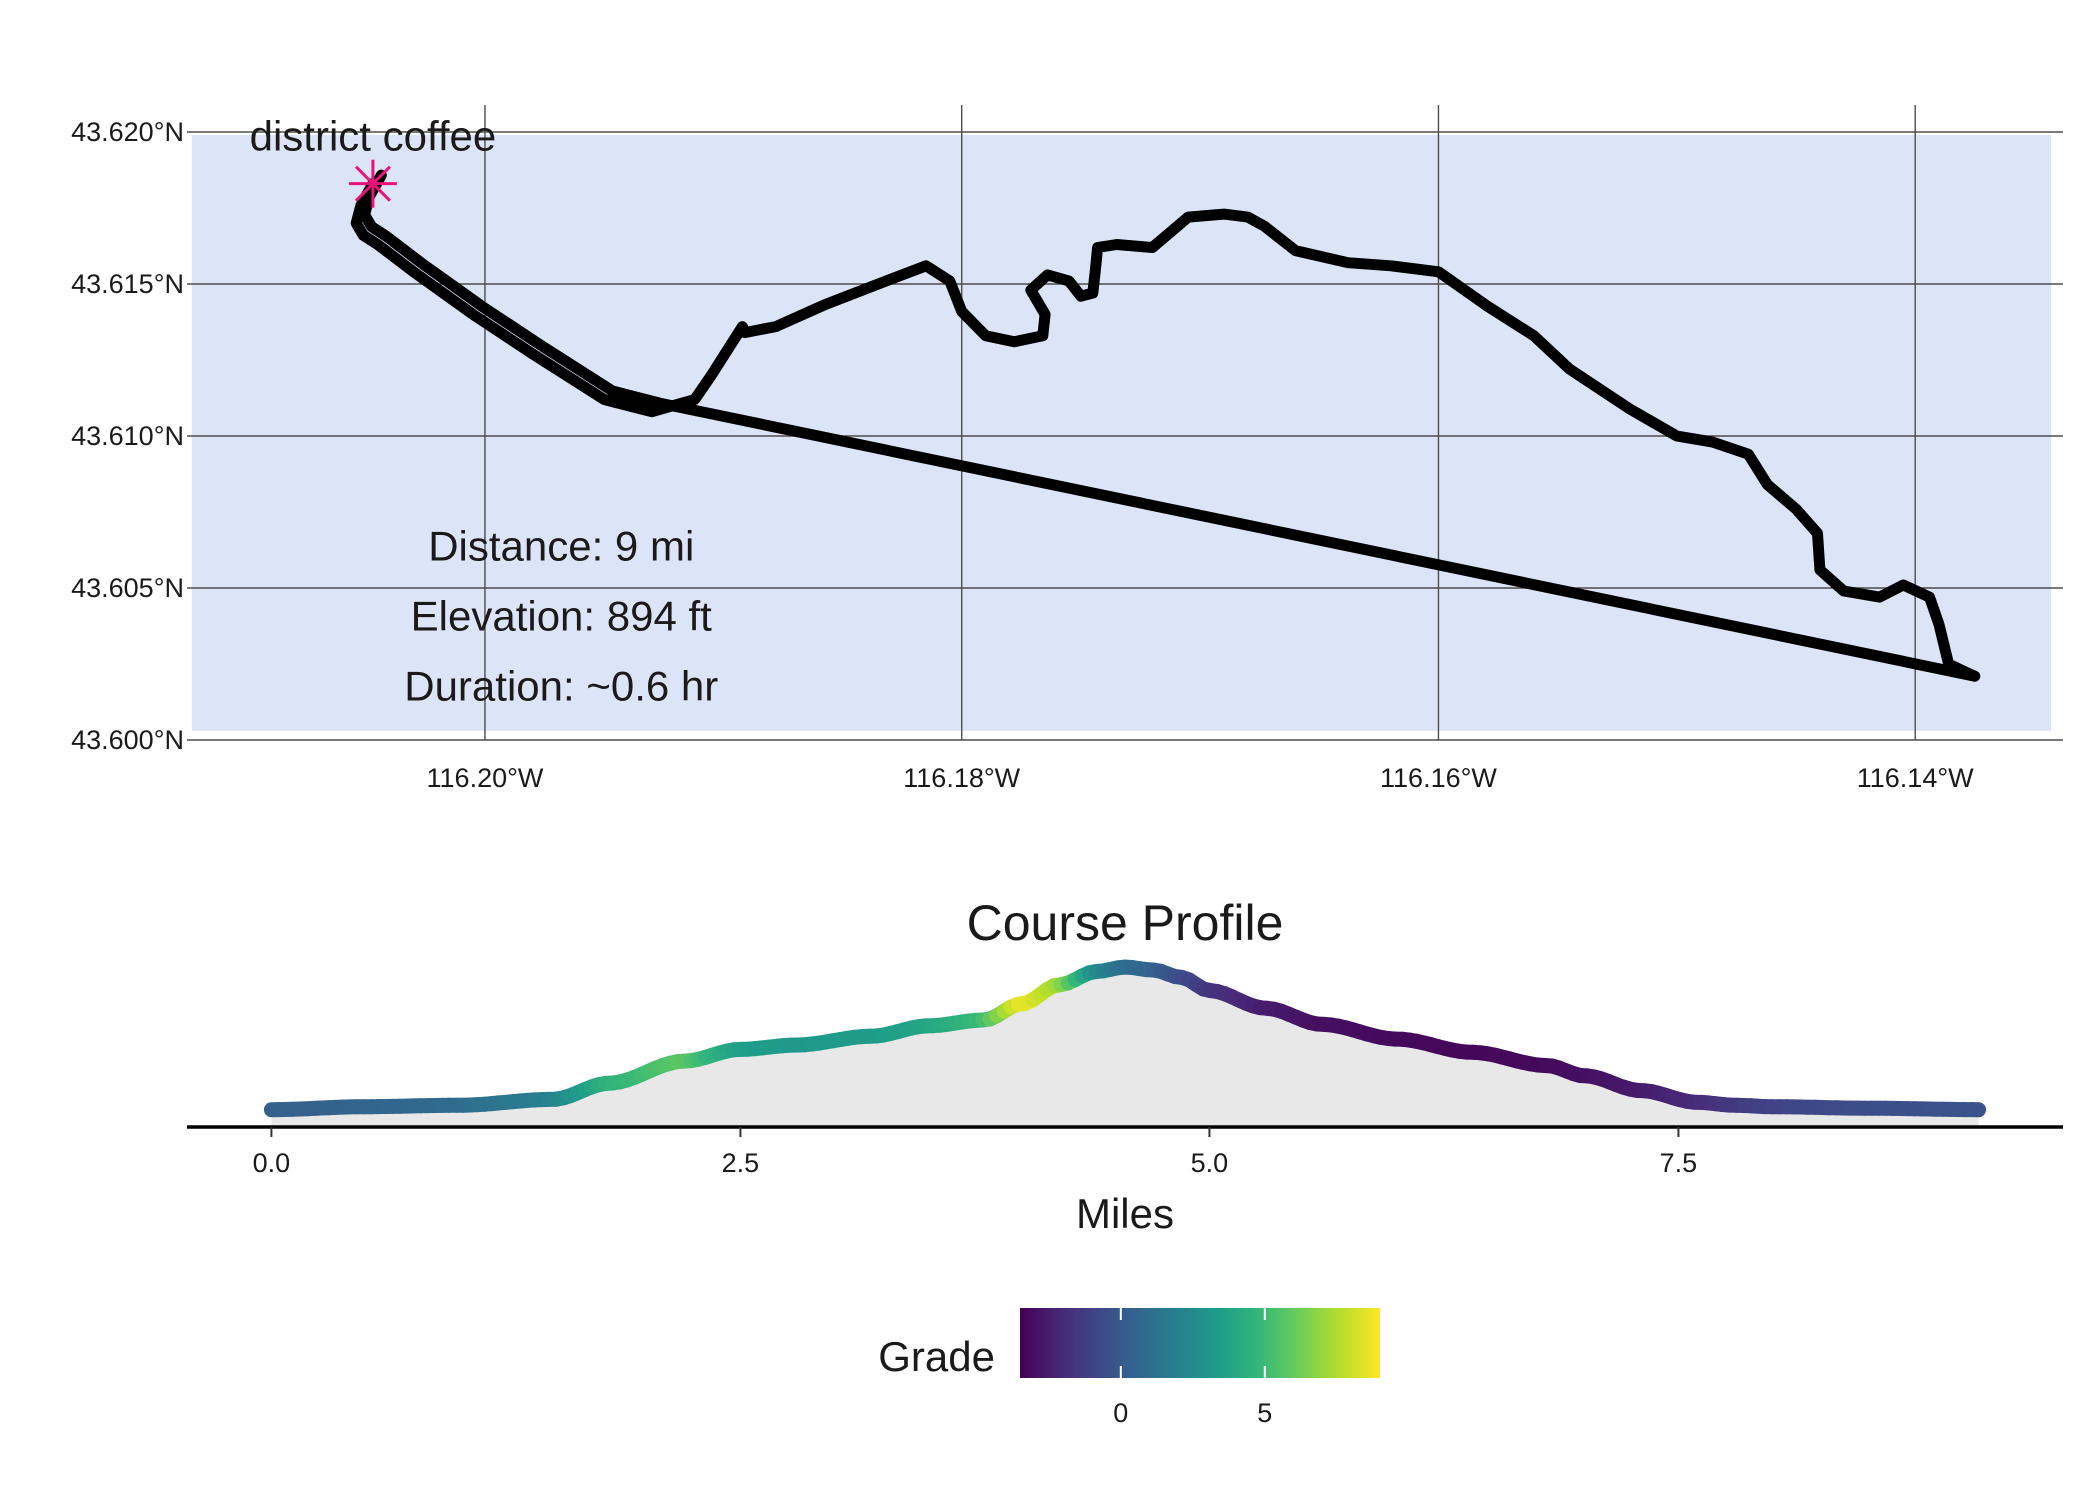 The width and height of the screenshot is (2100, 1500). Describe the element at coordinates (1438, 778) in the screenshot. I see `map-x-tick-label: 116.16°W` at that location.